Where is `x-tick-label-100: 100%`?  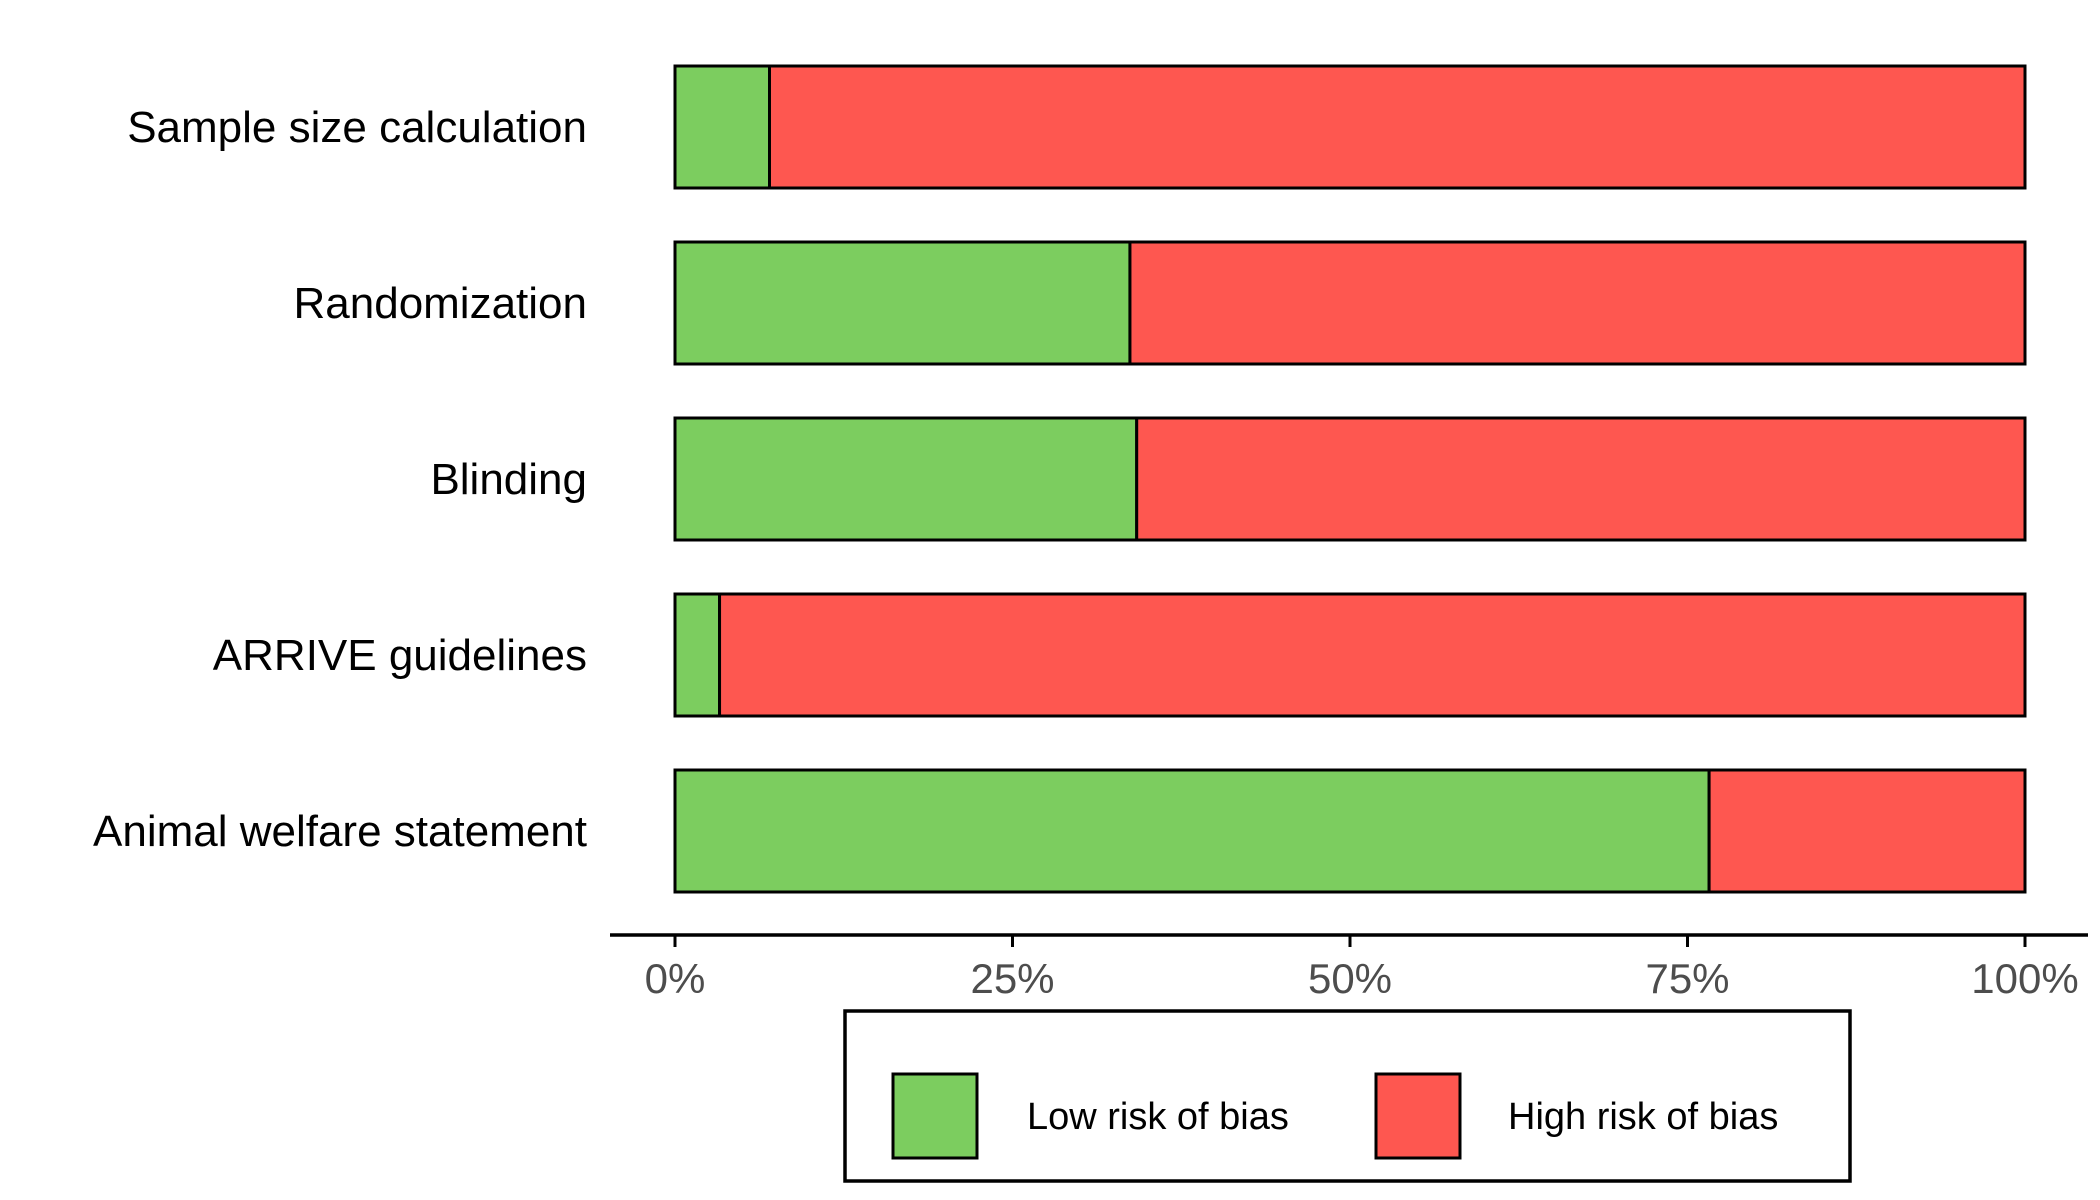 x-tick-label-100: 100% is located at coordinates (2024, 978).